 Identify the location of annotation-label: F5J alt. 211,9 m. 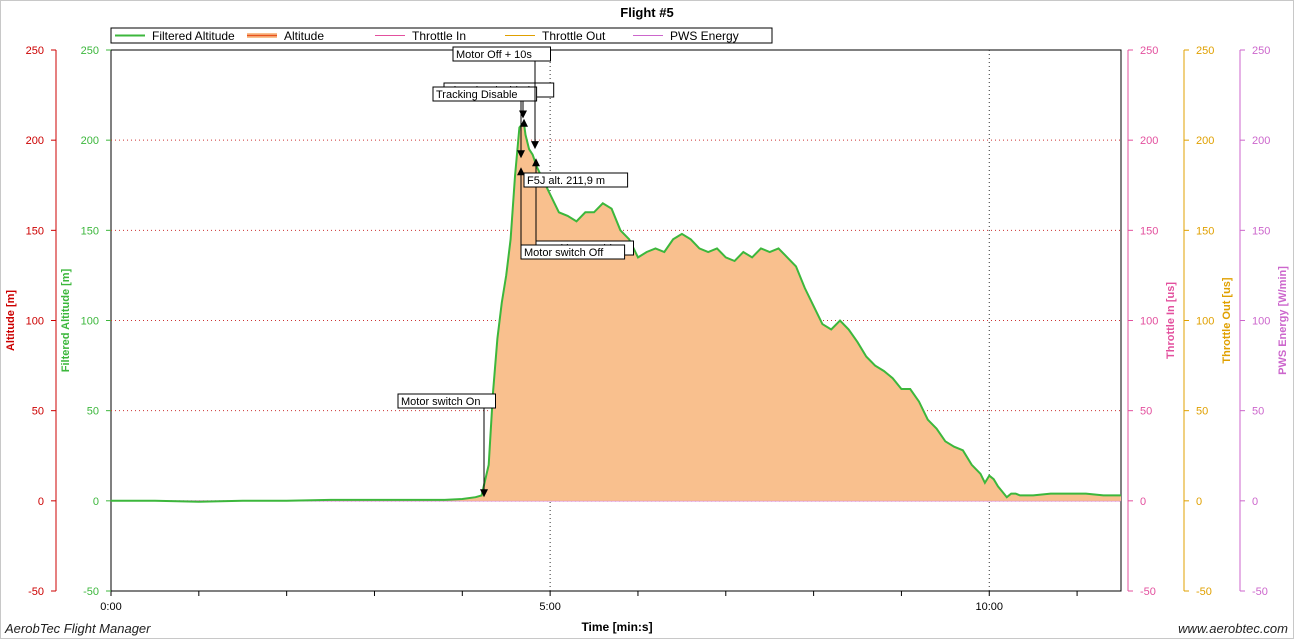
(566, 181).